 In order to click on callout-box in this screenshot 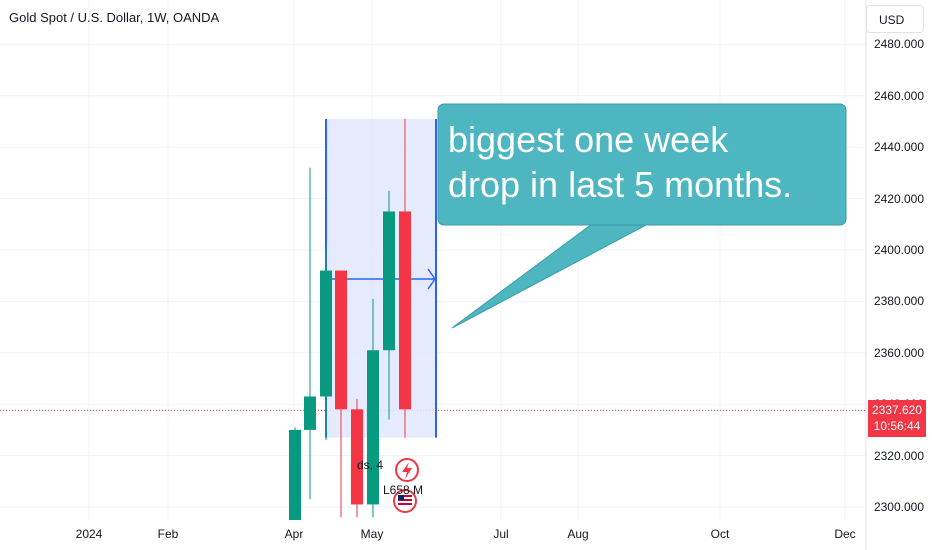, I will do `click(642, 164)`.